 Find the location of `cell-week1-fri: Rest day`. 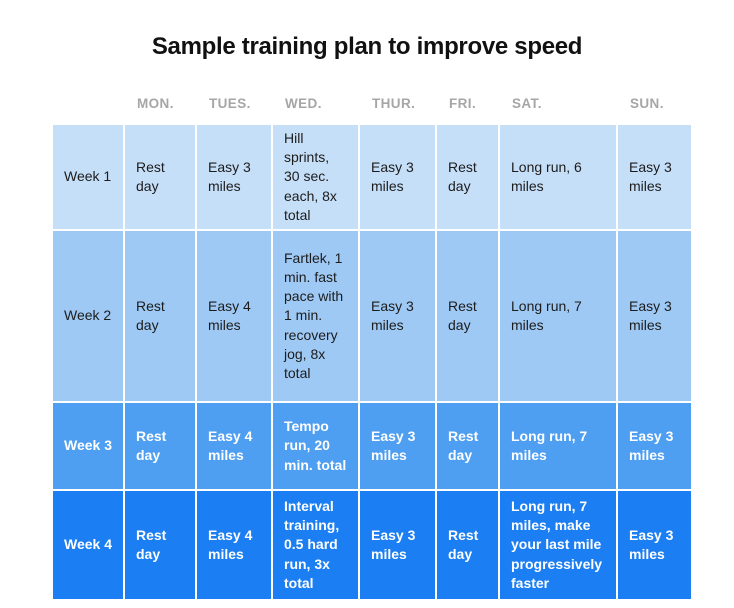

cell-week1-fri: Rest day is located at coordinates (467, 177).